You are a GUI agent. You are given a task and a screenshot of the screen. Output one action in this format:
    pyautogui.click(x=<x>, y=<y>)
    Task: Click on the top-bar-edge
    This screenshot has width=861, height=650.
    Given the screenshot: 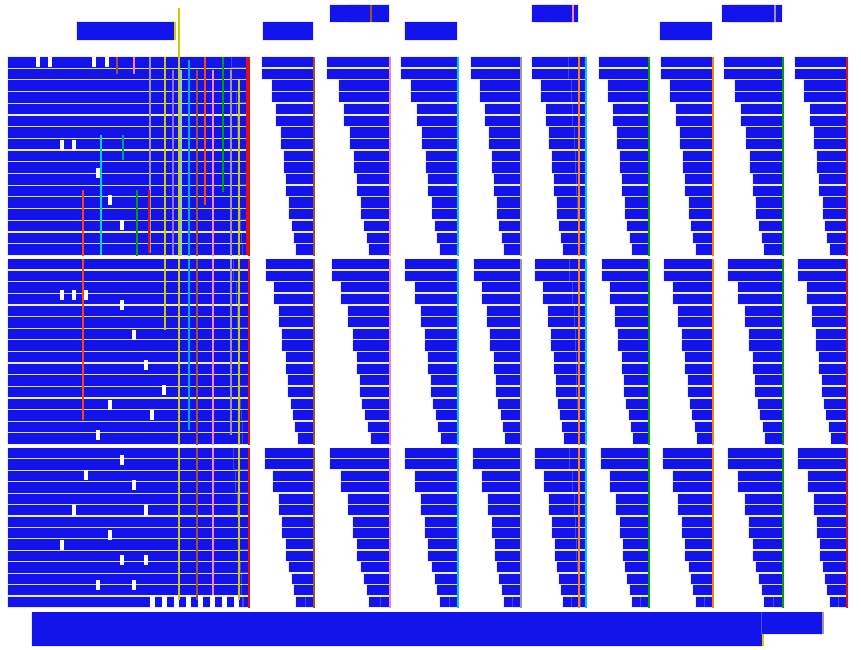 What is the action you would take?
    pyautogui.click(x=371, y=13)
    